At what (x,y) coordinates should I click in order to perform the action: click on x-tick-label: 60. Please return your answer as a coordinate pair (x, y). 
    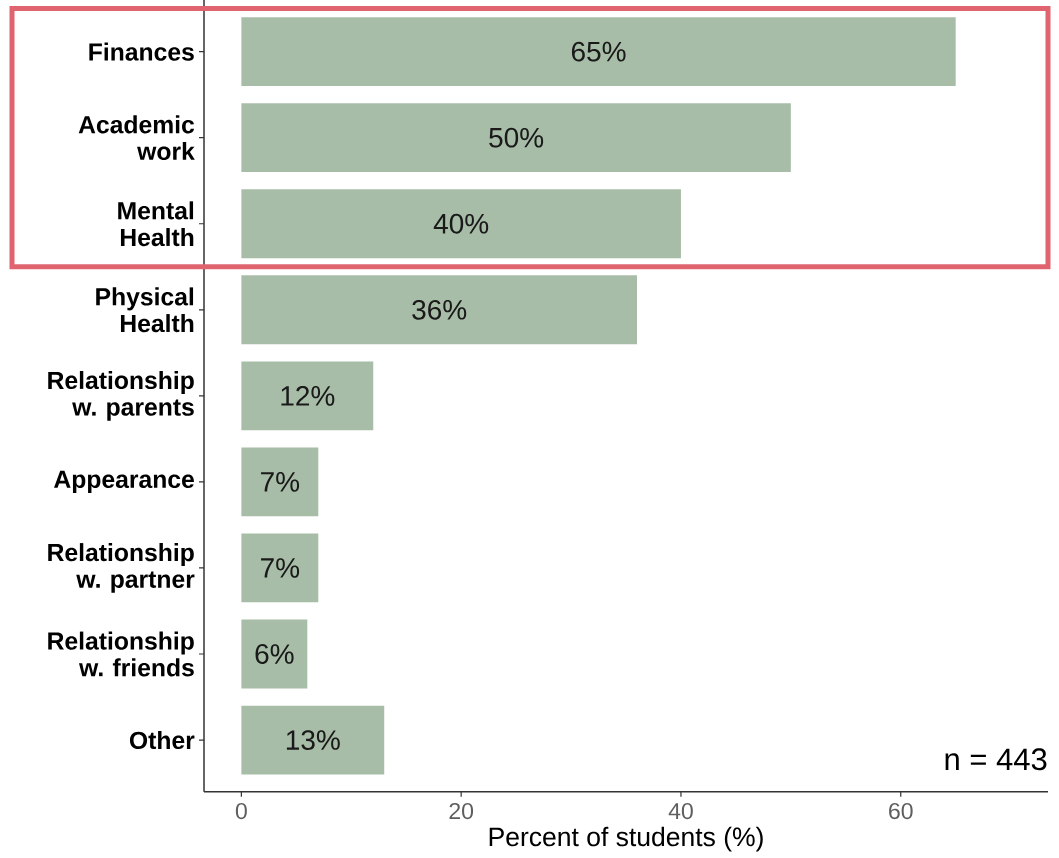
    Looking at the image, I should click on (901, 811).